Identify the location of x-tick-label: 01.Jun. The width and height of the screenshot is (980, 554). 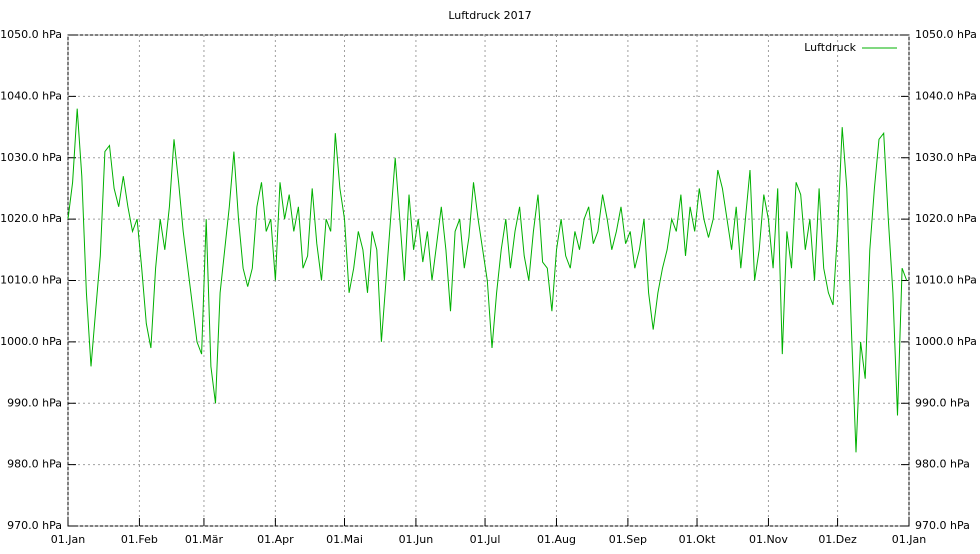
(416, 539).